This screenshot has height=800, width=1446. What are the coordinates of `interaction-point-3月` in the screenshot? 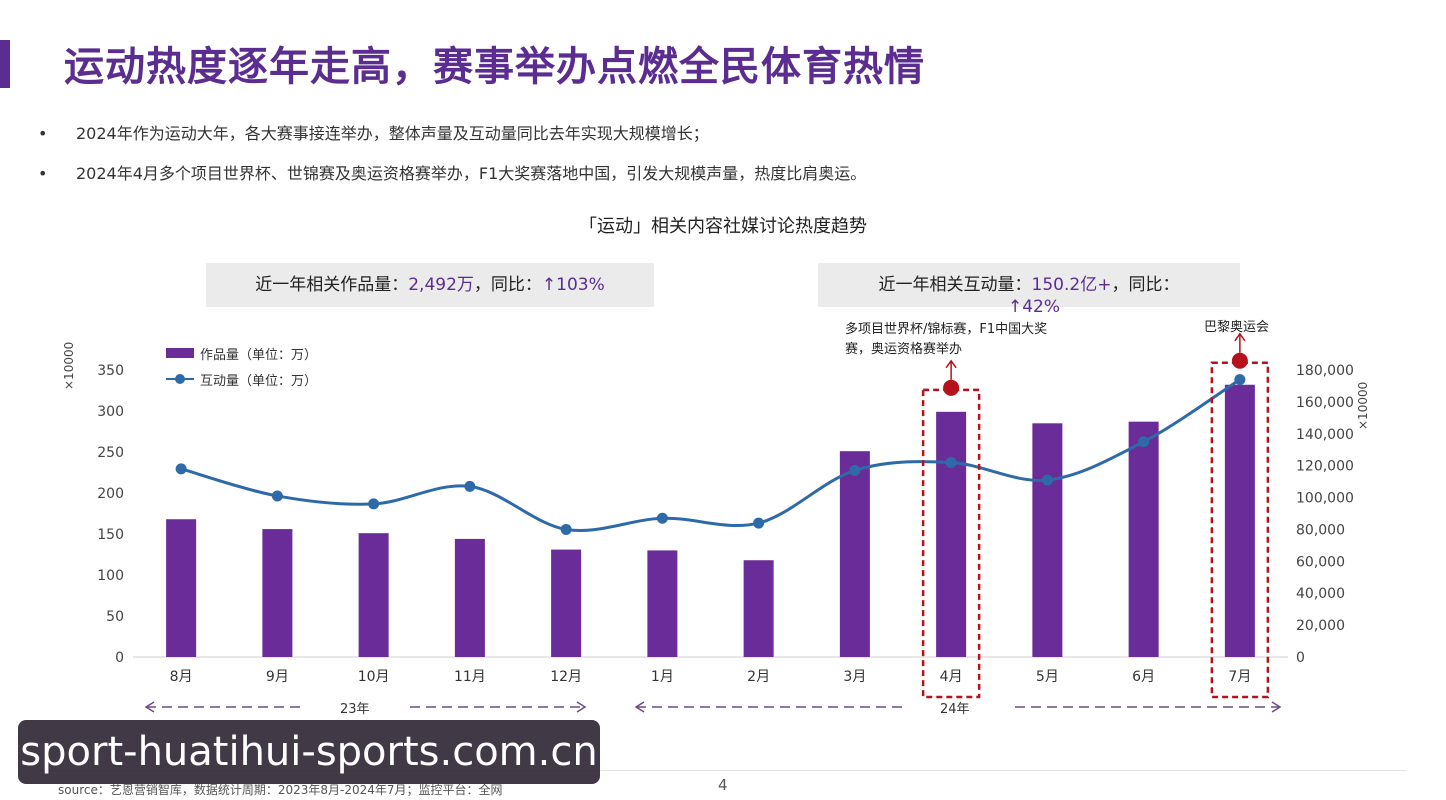 It's located at (855, 470).